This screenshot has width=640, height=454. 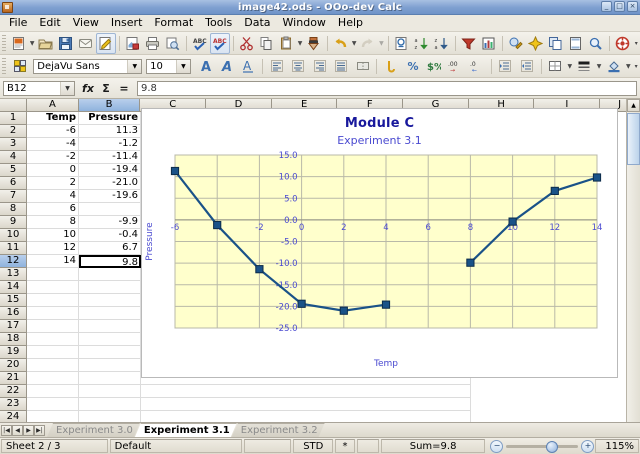 I want to click on row-header: 17, so click(x=13, y=326).